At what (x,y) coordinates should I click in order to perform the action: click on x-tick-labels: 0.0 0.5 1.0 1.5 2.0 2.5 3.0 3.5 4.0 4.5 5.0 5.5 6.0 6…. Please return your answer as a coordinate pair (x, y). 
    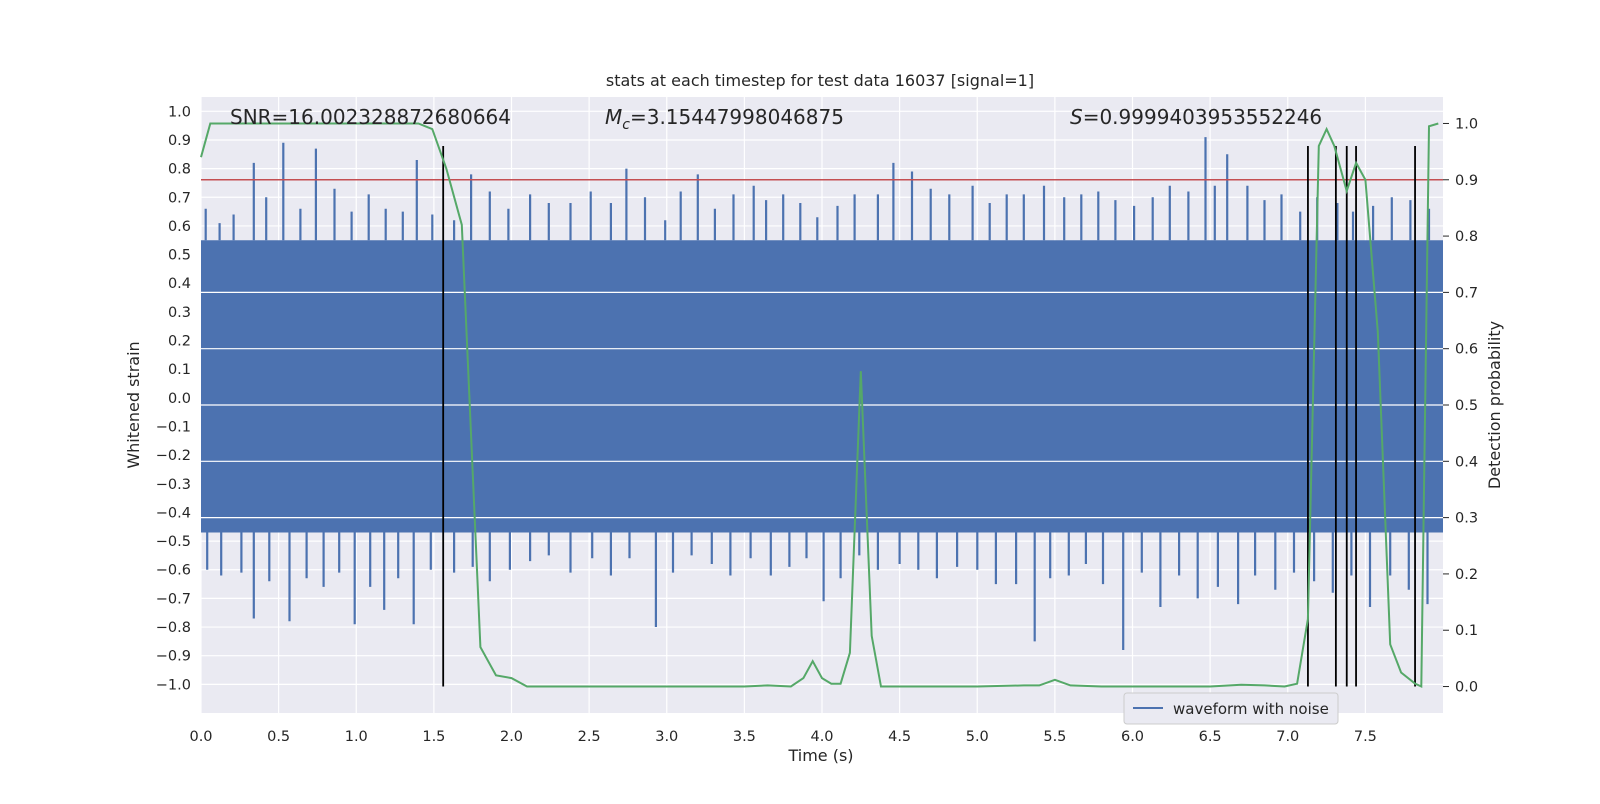
    Looking at the image, I should click on (782, 737).